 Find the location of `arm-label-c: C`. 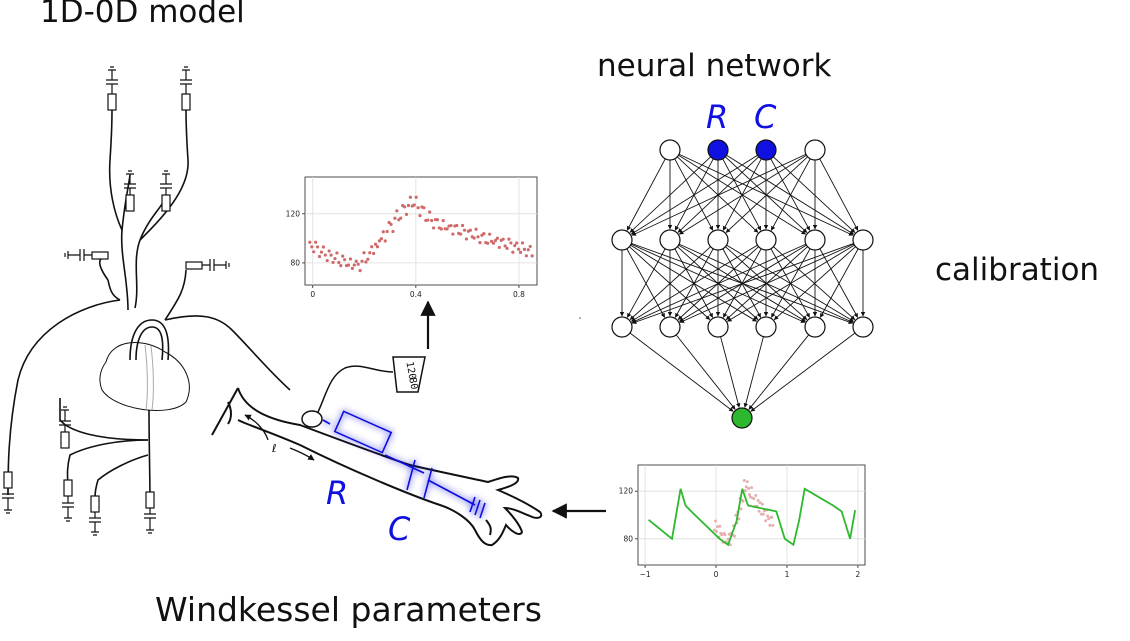

arm-label-c: C is located at coordinates (399, 529).